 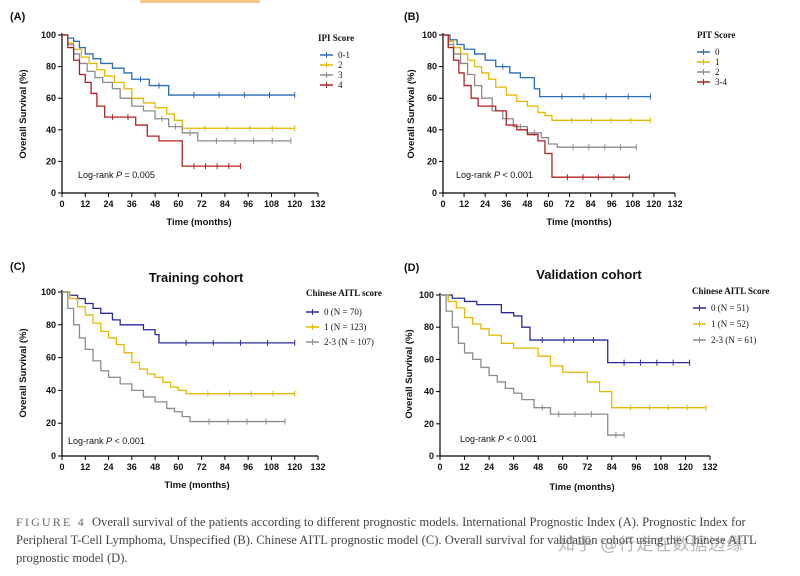 What do you see at coordinates (412, 17) in the screenshot?
I see `panel-label: (B)` at bounding box center [412, 17].